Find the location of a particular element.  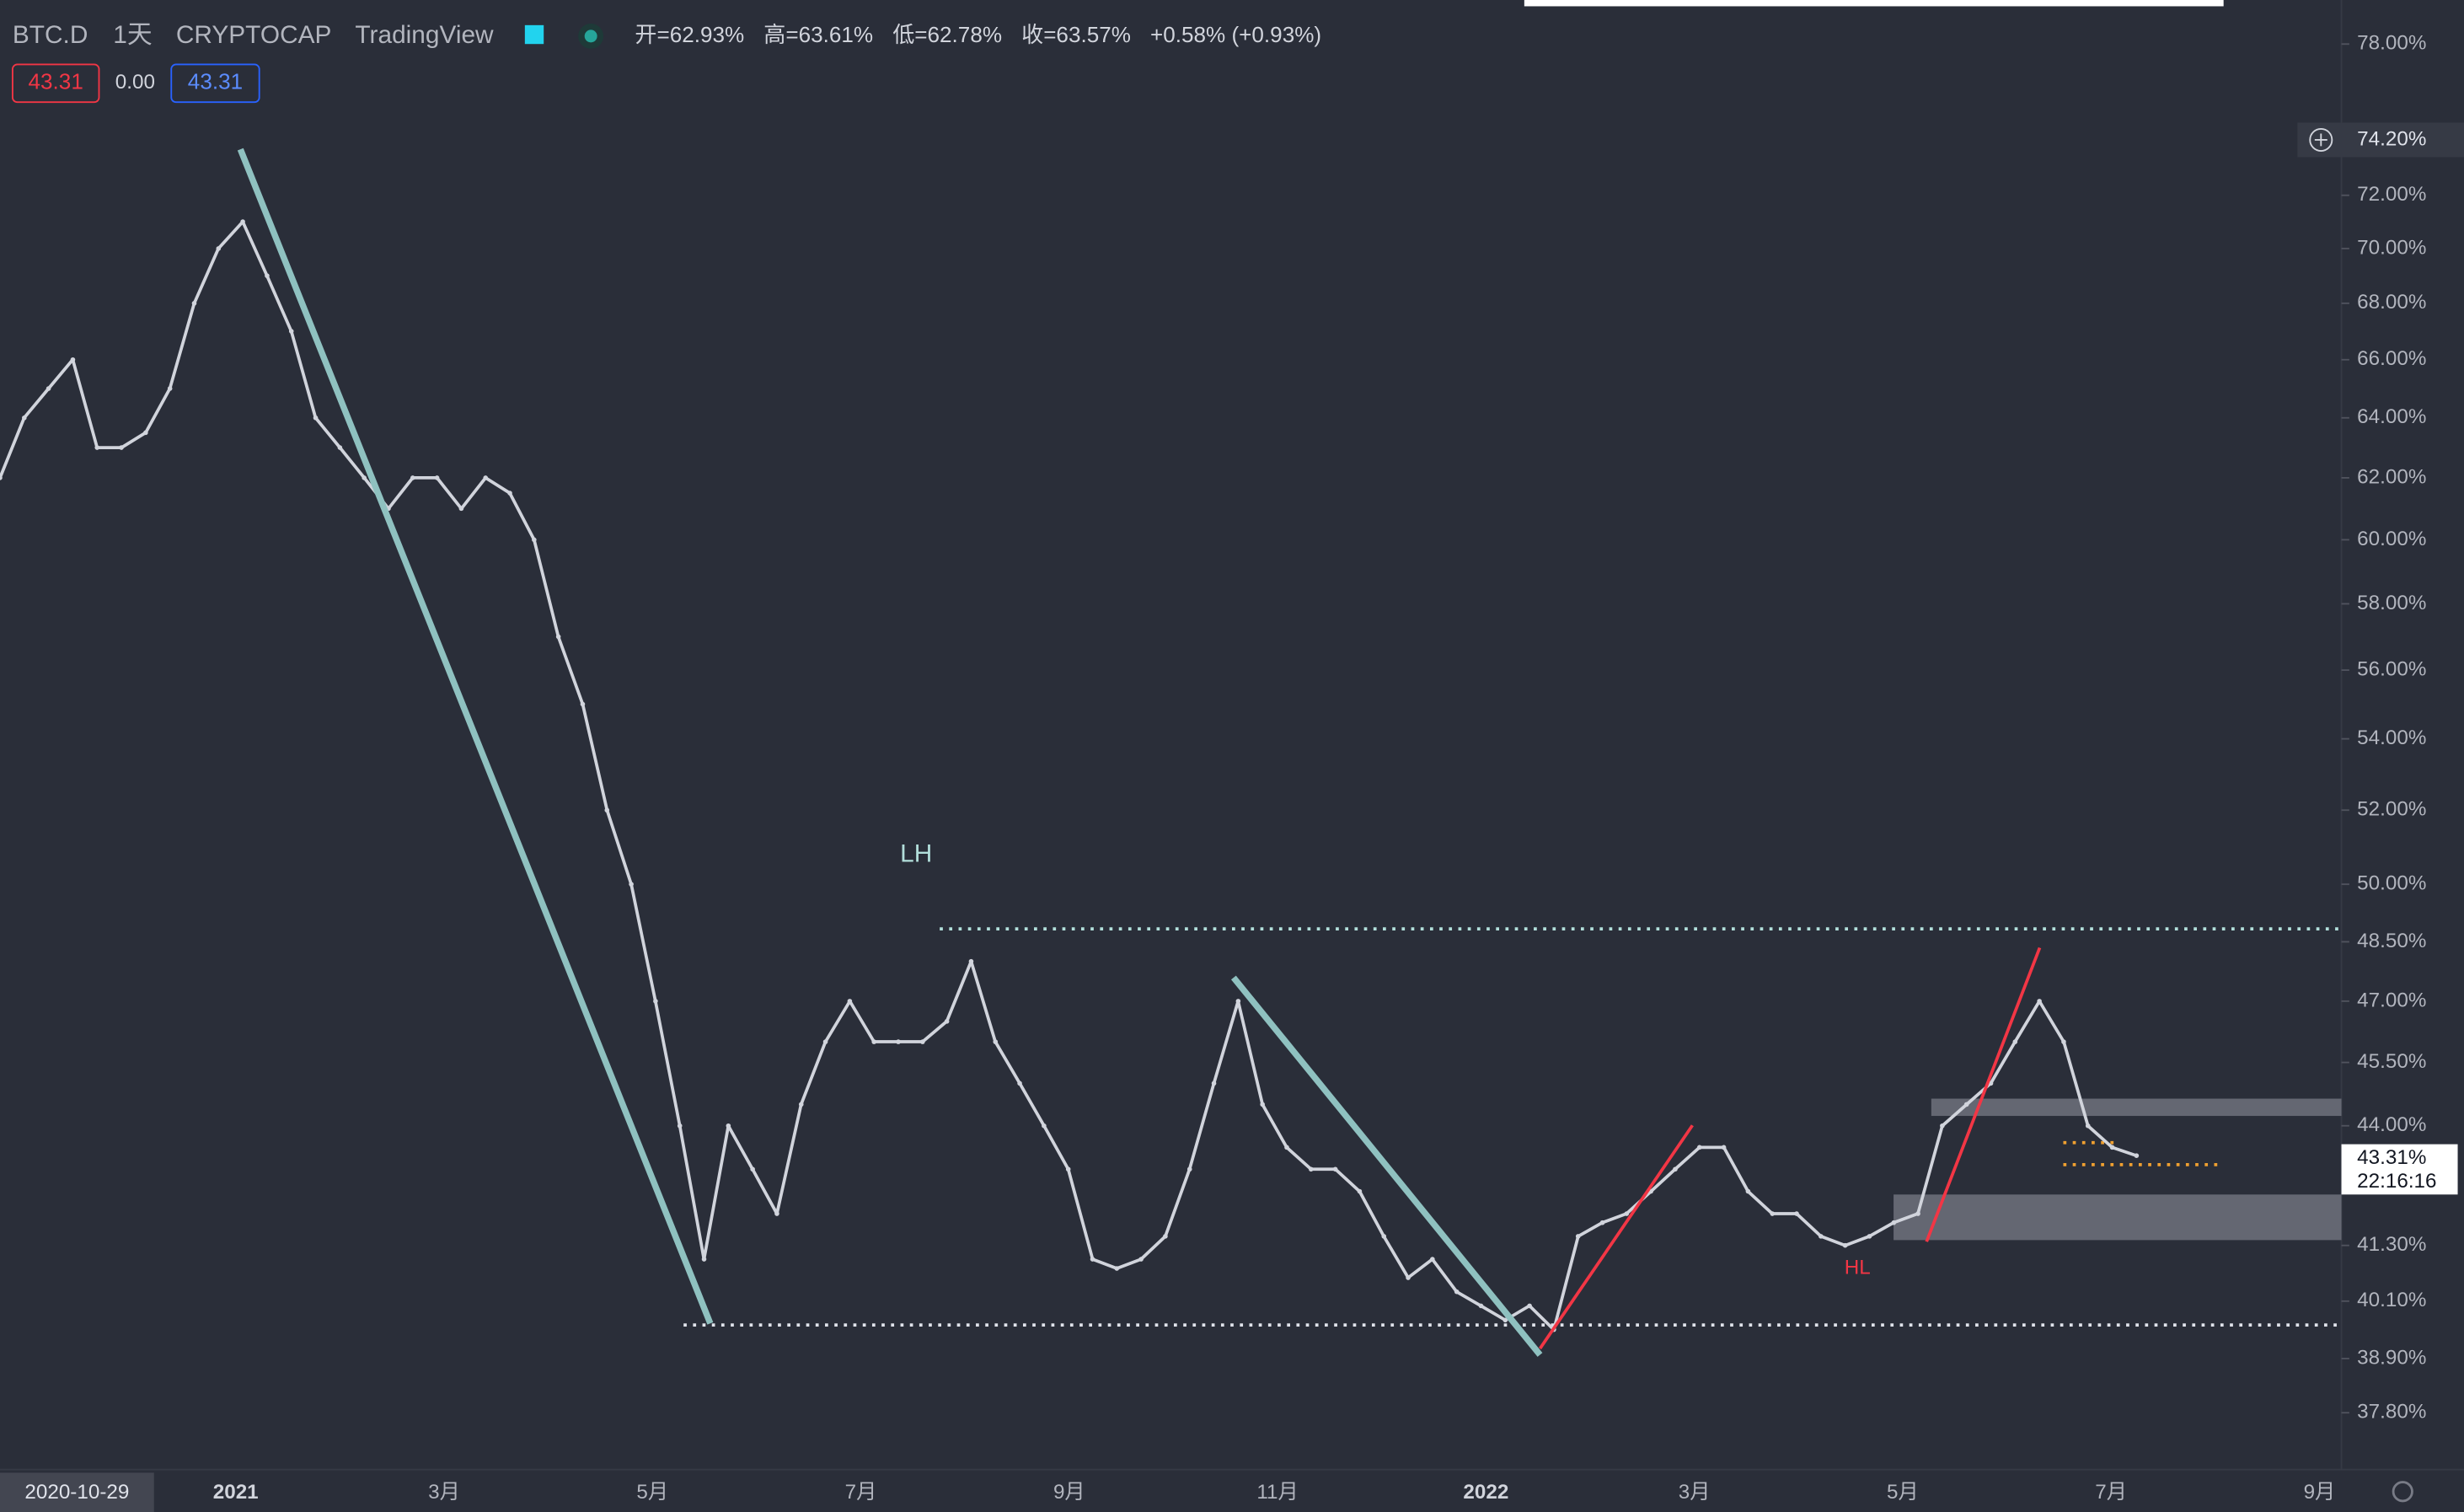

y-tick-label: 64.00% is located at coordinates (2391, 416).